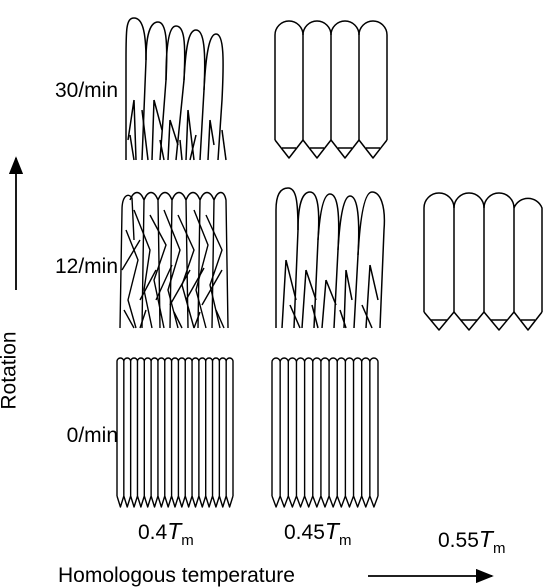 The height and width of the screenshot is (588, 543). What do you see at coordinates (483, 261) in the screenshot?
I see `cell-12min-0-55tm` at bounding box center [483, 261].